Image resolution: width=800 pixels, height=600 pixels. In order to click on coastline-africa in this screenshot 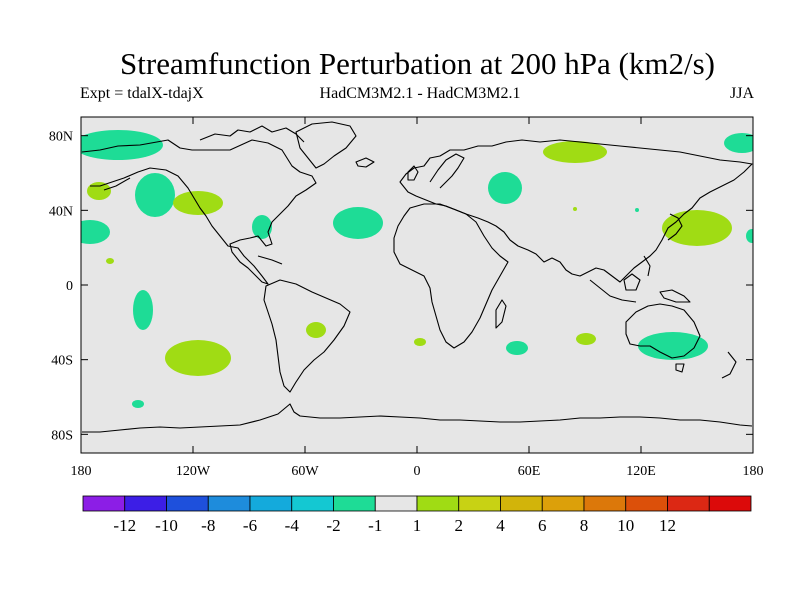, I will do `click(451, 276)`.